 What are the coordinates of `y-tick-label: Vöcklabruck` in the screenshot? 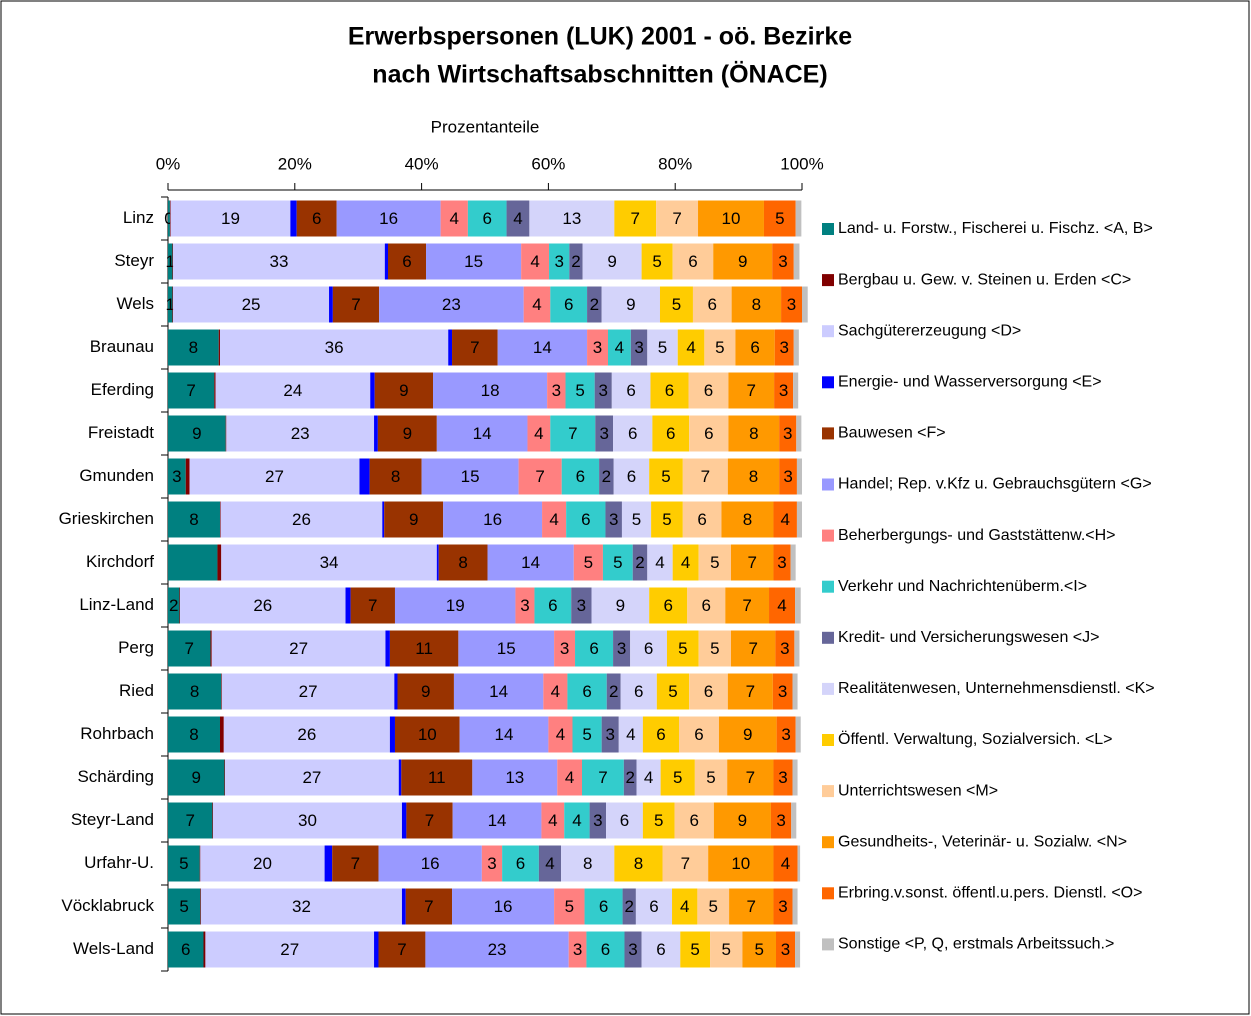 It's located at (107, 905).